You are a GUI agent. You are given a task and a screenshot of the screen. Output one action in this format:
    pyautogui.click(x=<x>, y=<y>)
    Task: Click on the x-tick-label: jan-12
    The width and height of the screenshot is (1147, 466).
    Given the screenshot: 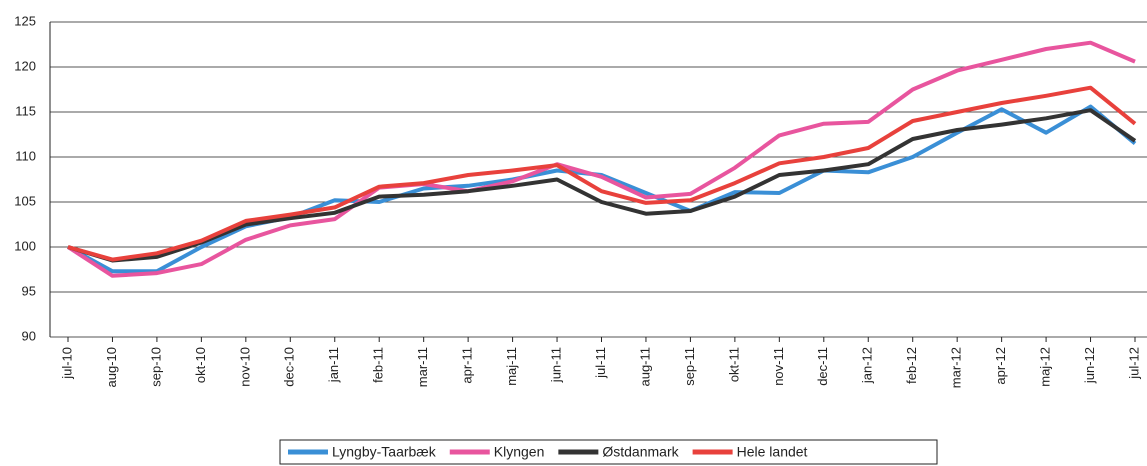 What is the action you would take?
    pyautogui.click(x=867, y=365)
    